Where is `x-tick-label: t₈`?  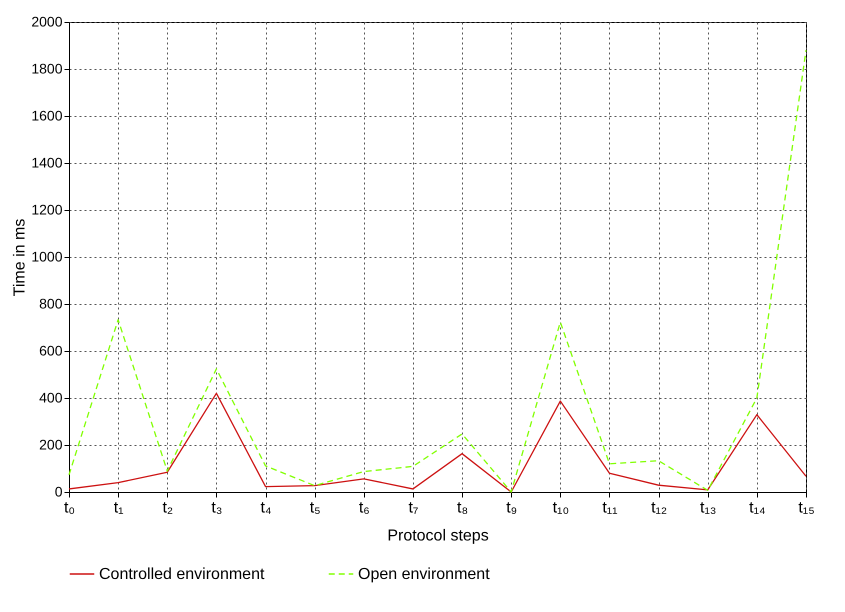 x-tick-label: t₈ is located at coordinates (462, 508).